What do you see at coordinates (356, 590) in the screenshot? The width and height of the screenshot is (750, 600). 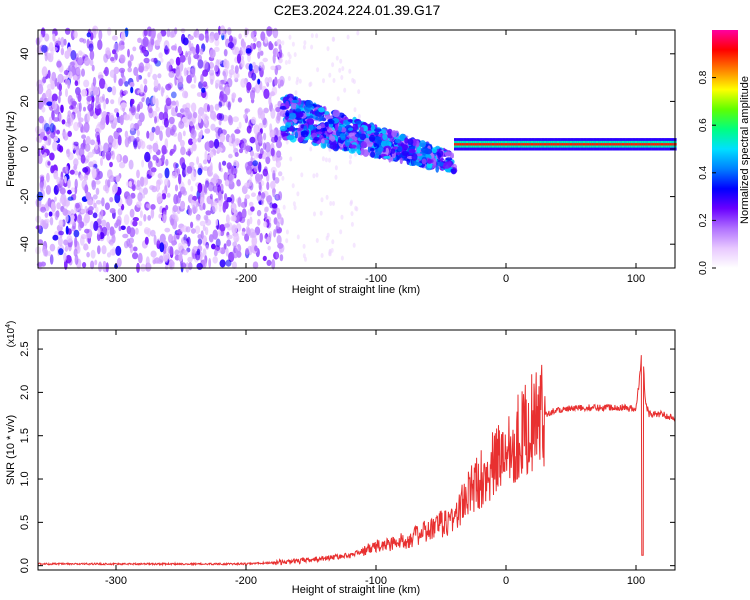 I see `snr-x-axis-label: Height of straight line (km)` at bounding box center [356, 590].